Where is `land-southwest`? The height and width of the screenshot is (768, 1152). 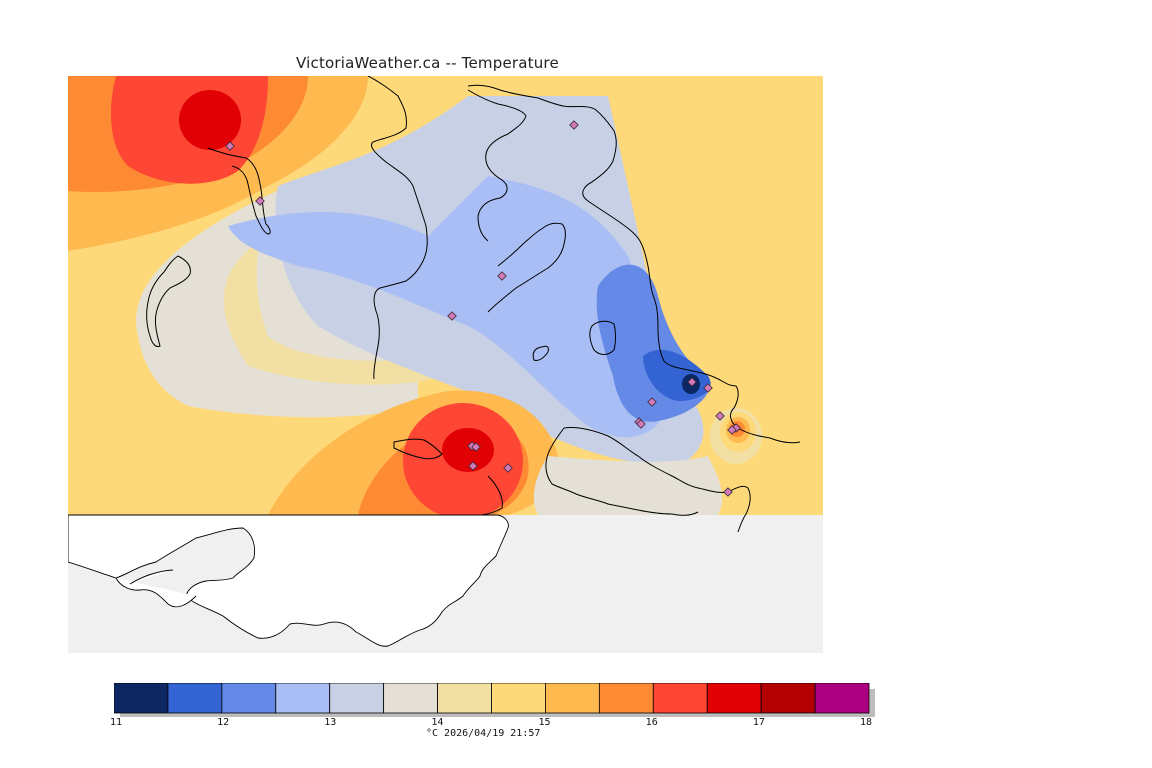
land-southwest is located at coordinates (288, 580).